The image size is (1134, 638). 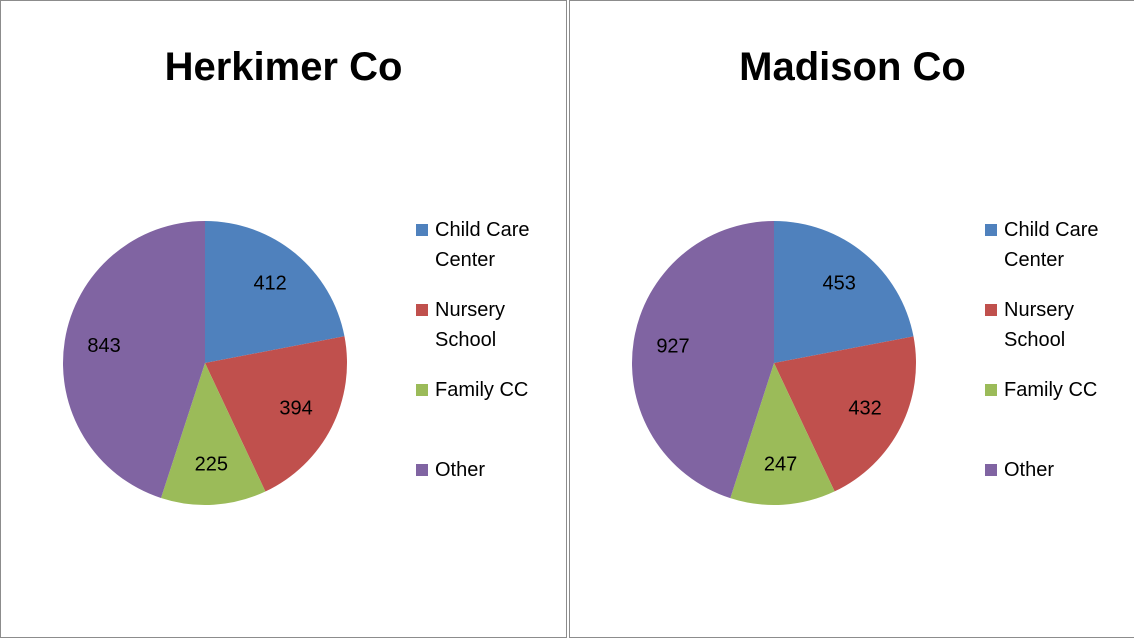 What do you see at coordinates (283, 67) in the screenshot?
I see `chart-title: Herkimer Co` at bounding box center [283, 67].